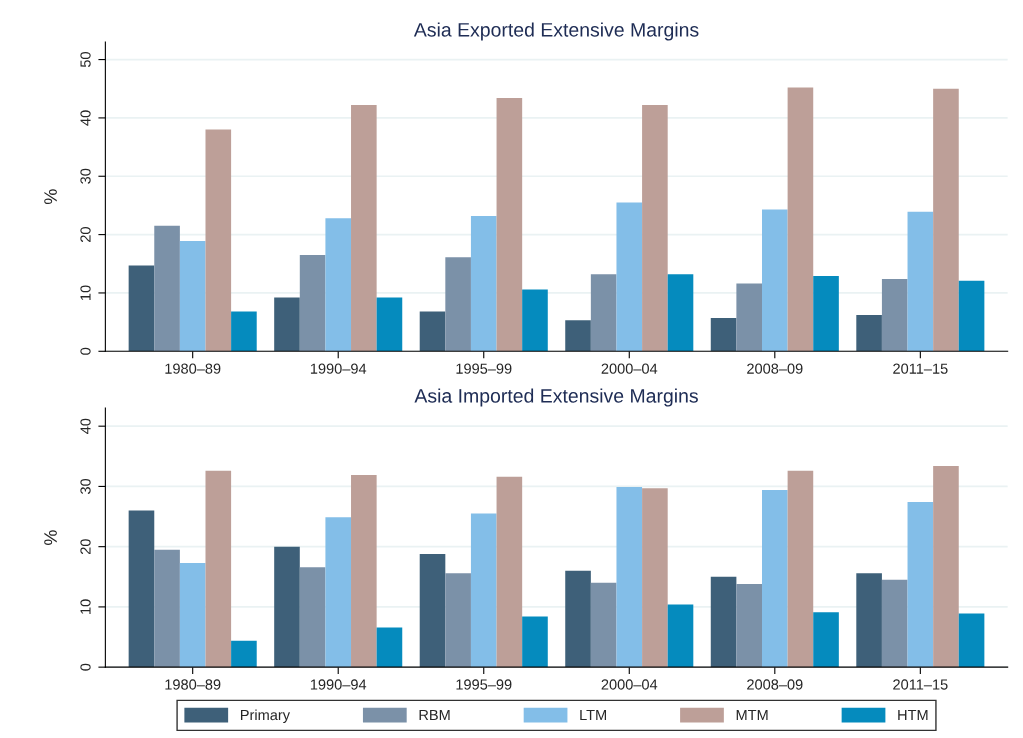 The width and height of the screenshot is (1023, 738). I want to click on chart-title: Asia Exported Extensive Margins, so click(556, 31).